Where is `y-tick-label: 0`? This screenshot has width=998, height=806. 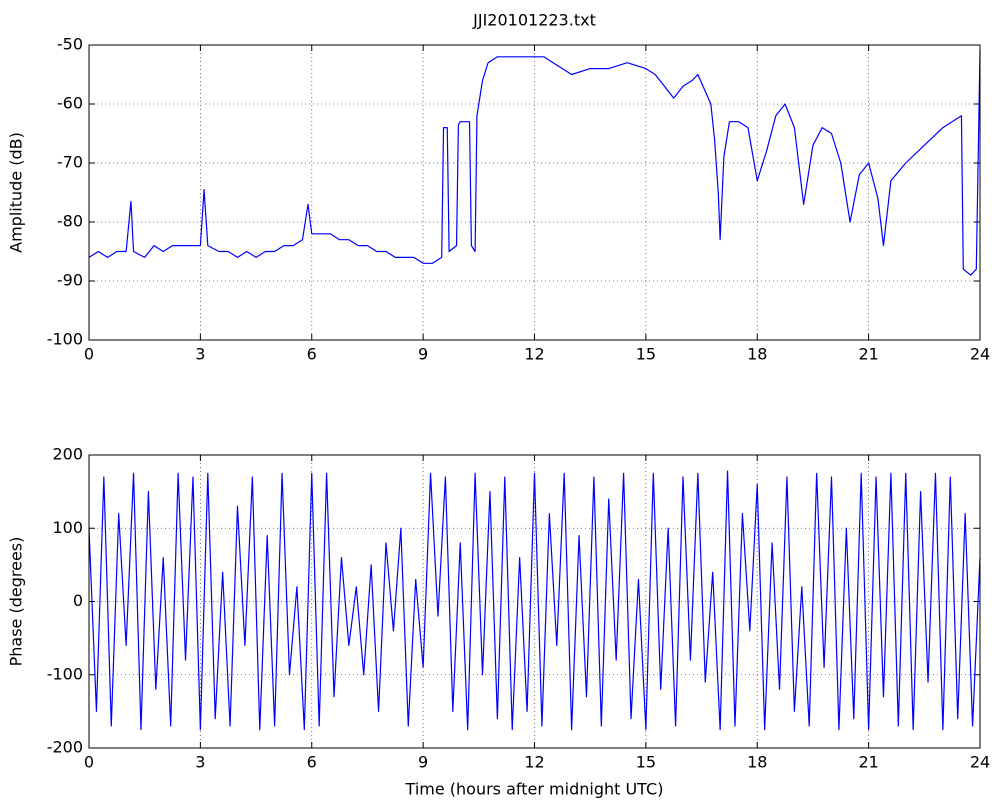
y-tick-label: 0 is located at coordinates (78, 600).